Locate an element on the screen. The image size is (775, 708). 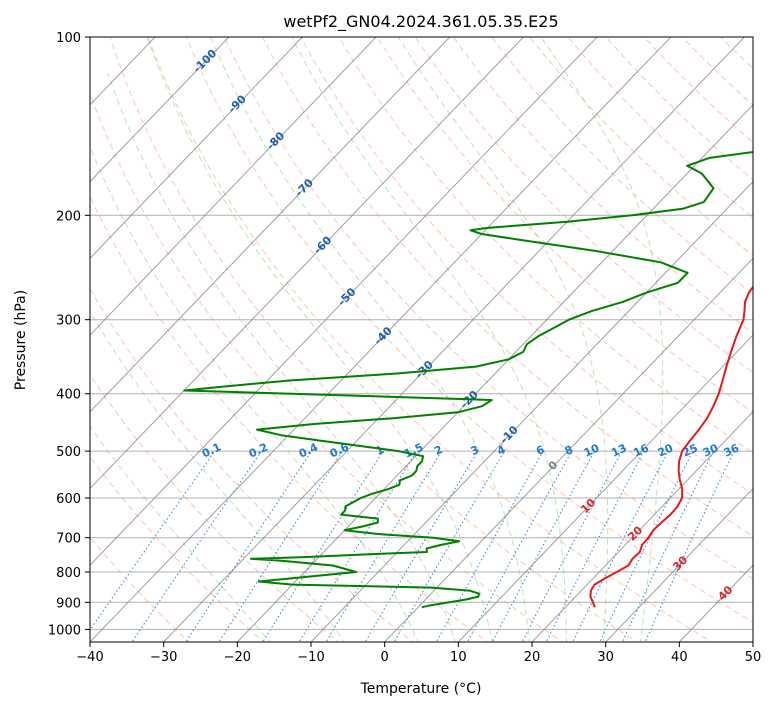
moist-adiabat-line is located at coordinates (180, 533).